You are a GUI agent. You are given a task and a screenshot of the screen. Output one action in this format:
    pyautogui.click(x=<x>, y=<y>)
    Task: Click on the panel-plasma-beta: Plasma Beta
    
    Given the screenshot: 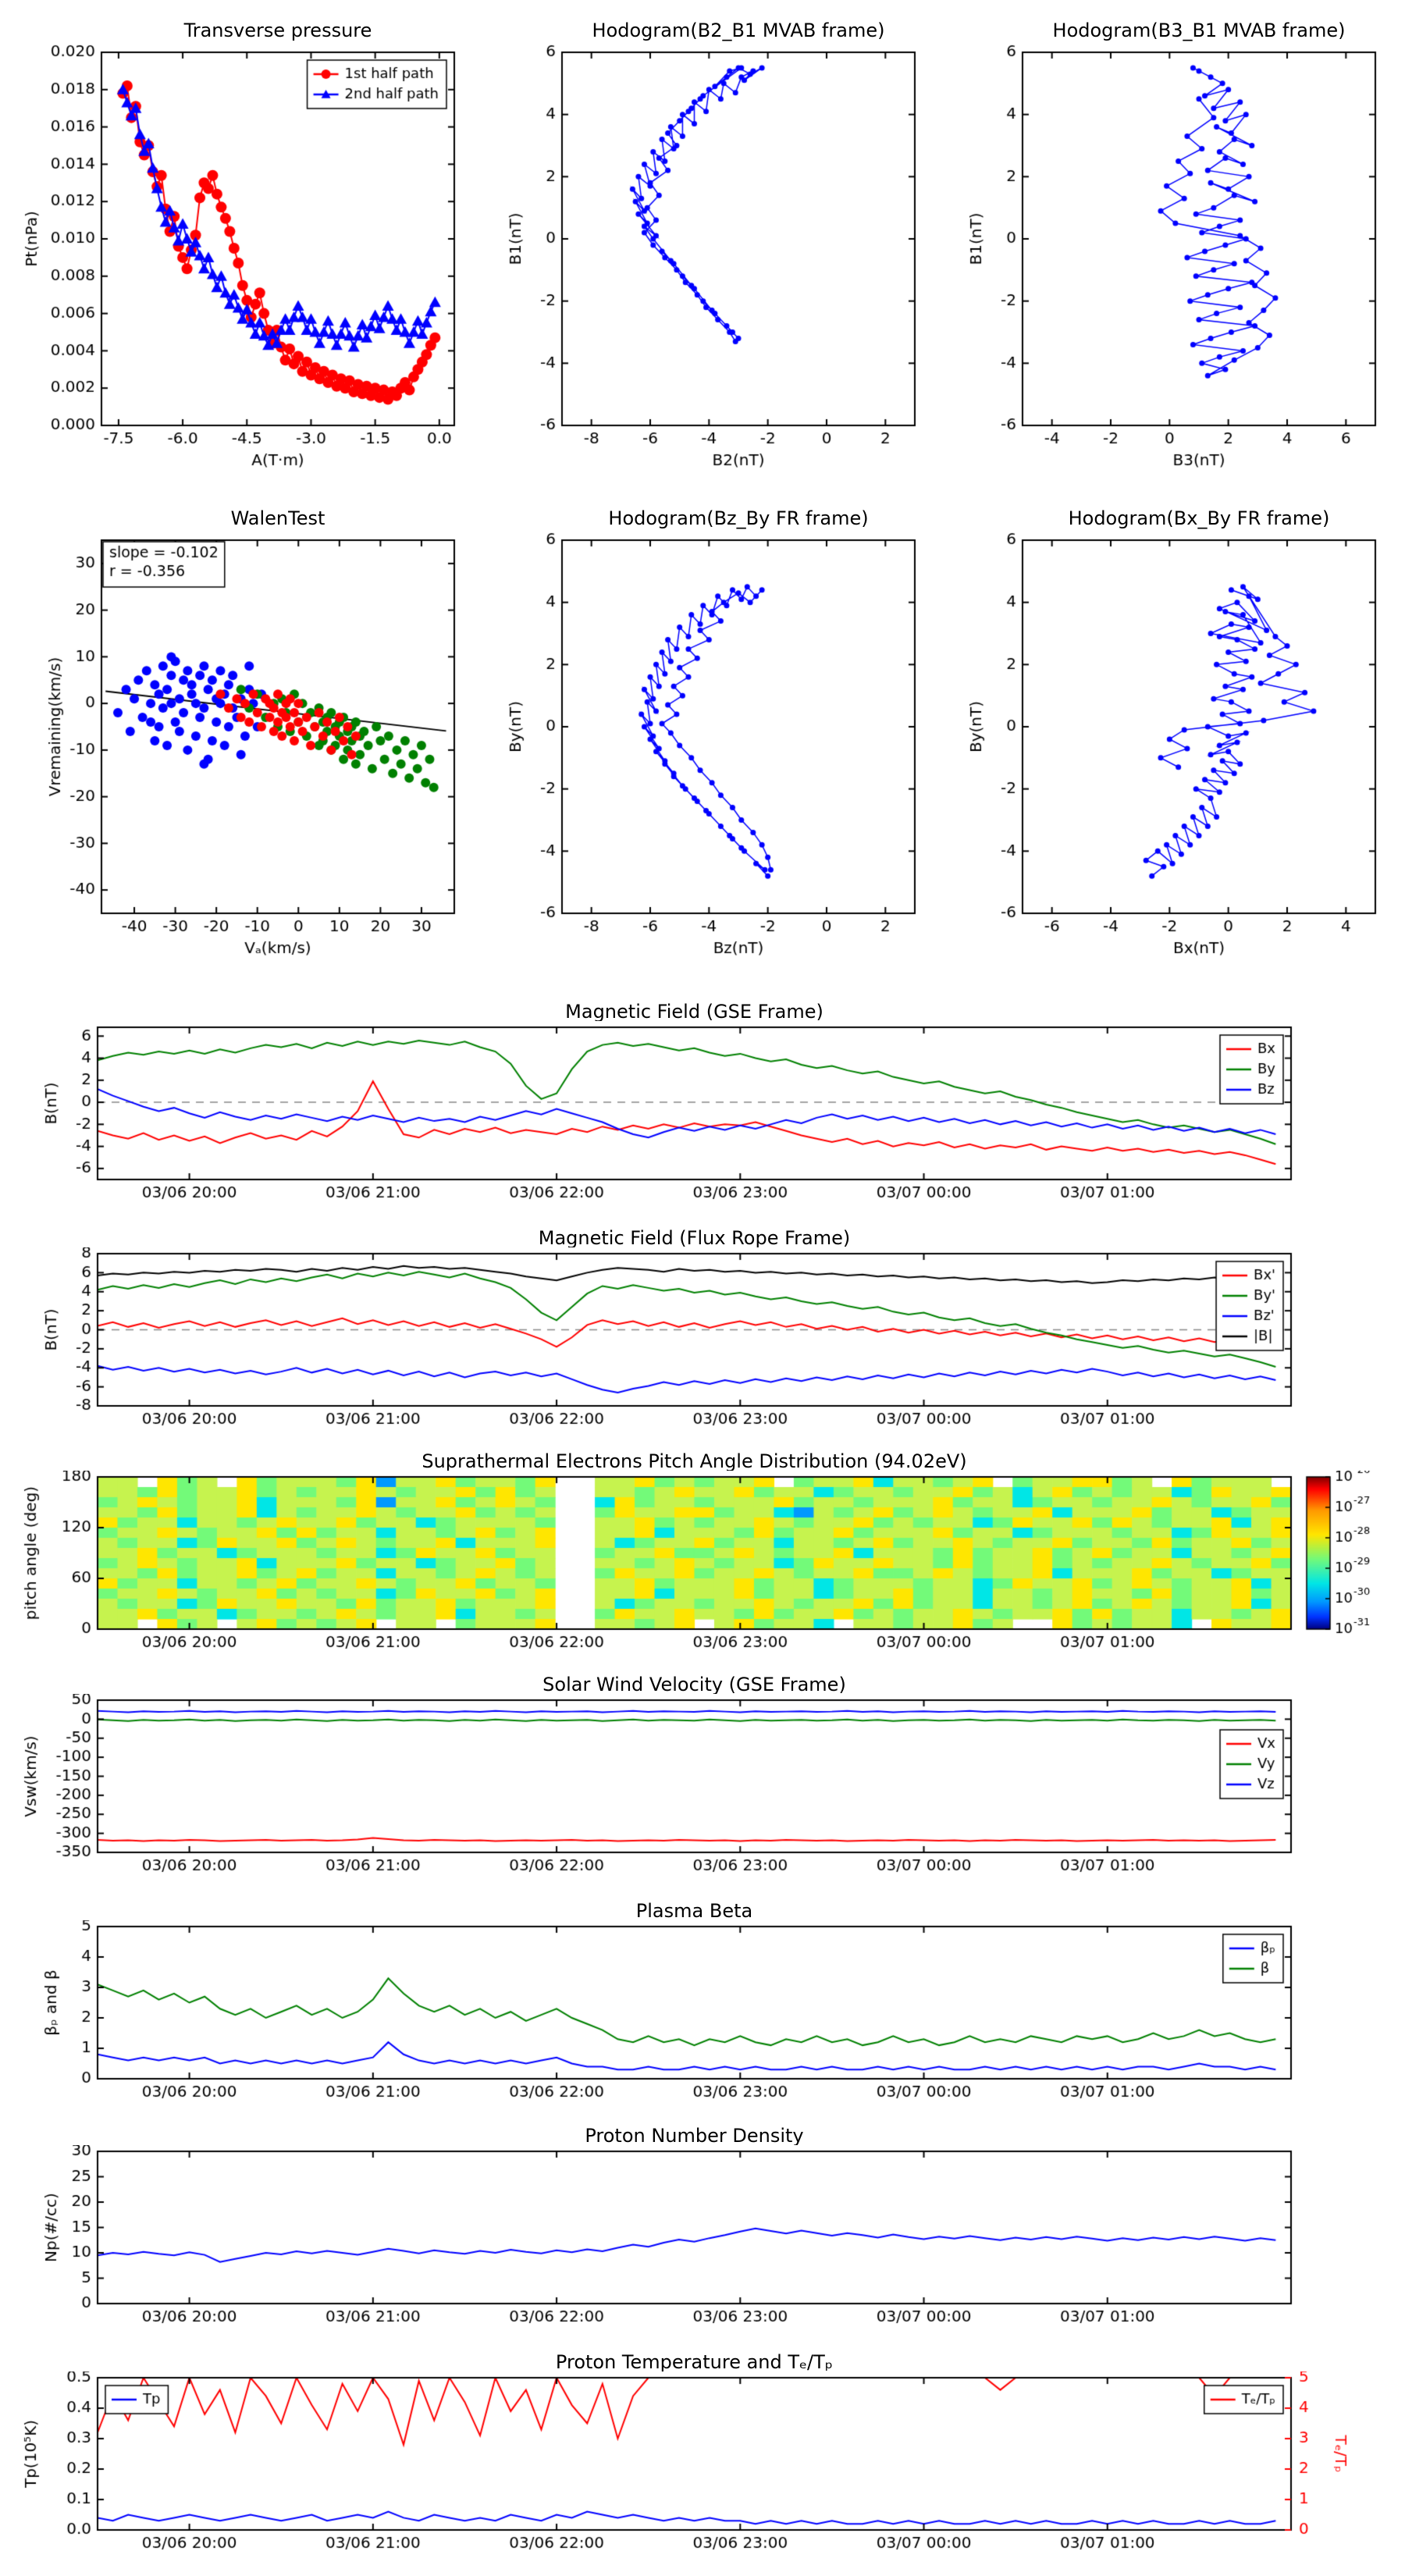 What is the action you would take?
    pyautogui.click(x=703, y=2007)
    